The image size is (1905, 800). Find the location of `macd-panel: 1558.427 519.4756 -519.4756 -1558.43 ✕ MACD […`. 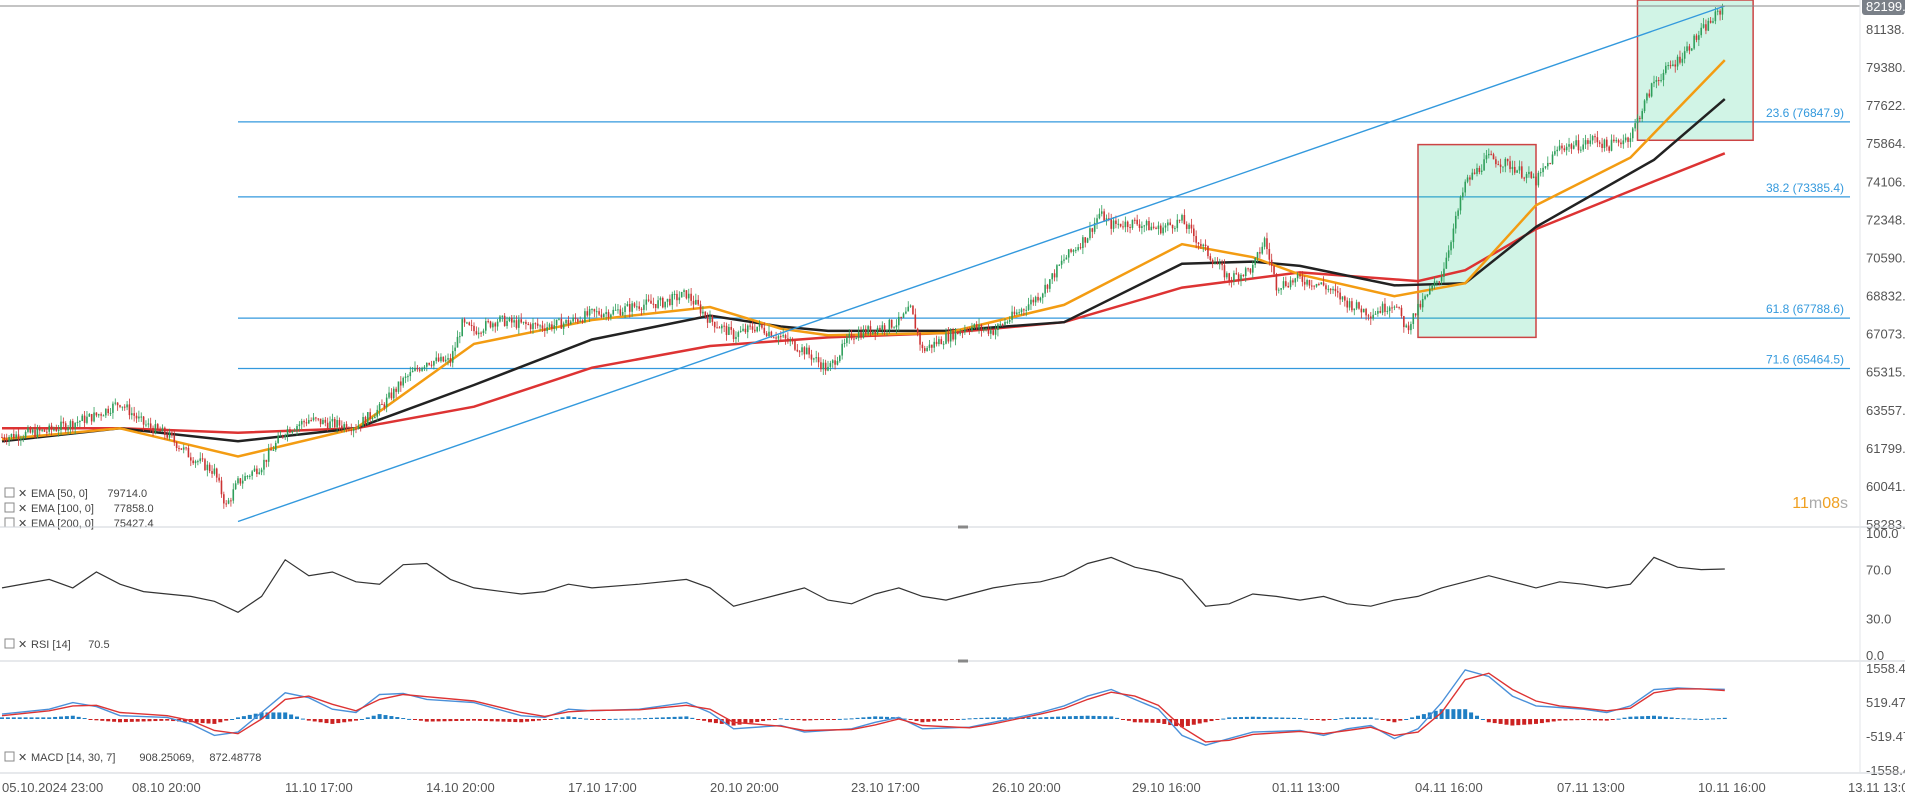

macd-panel: 1558.427 519.4756 -519.4756 -1558.43 ✕ MACD [… is located at coordinates (952, 719).